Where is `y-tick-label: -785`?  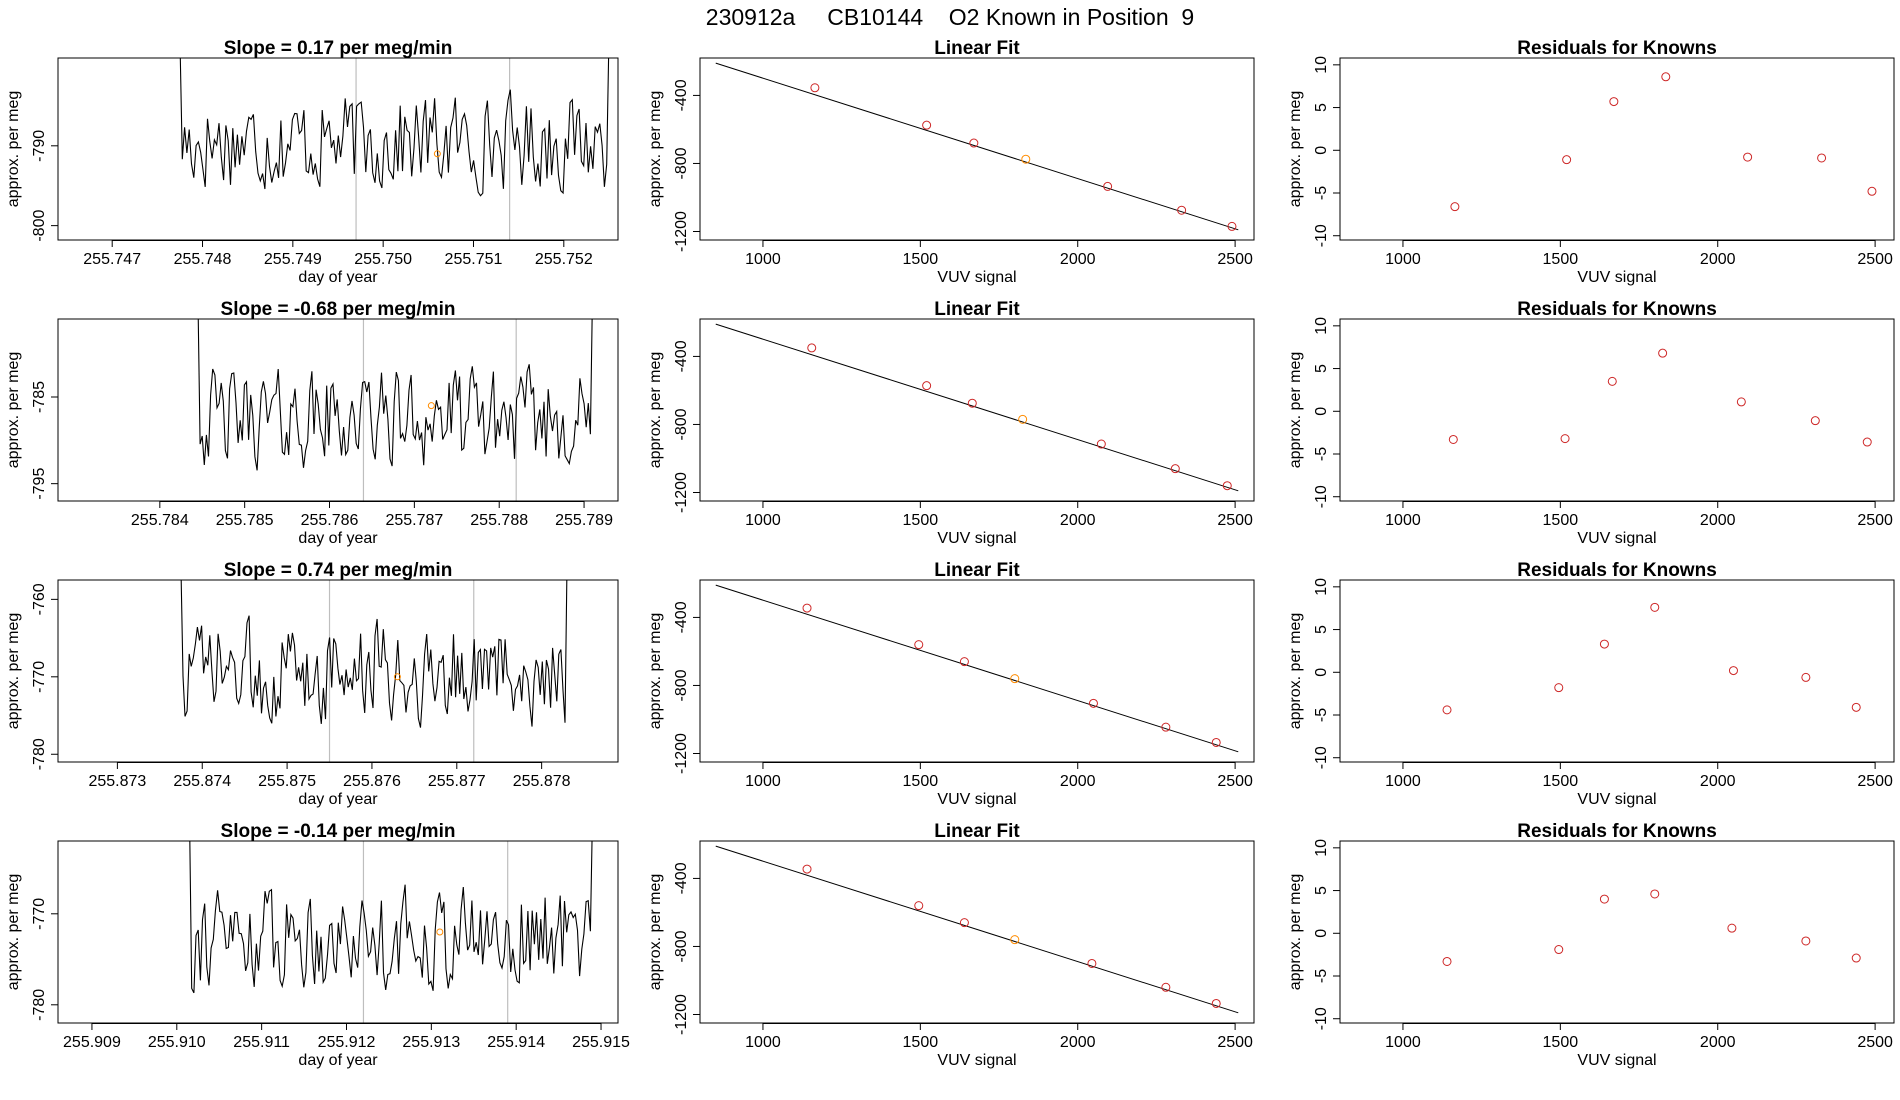 y-tick-label: -785 is located at coordinates (39, 397).